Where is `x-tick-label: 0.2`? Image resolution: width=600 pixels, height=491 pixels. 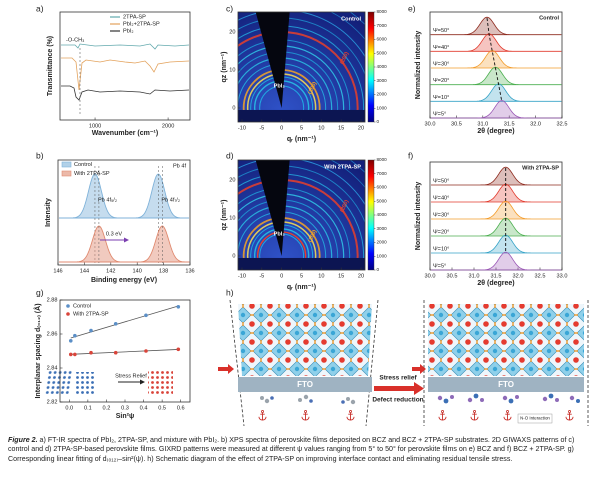 x-tick-label: 0.2 is located at coordinates (107, 408).